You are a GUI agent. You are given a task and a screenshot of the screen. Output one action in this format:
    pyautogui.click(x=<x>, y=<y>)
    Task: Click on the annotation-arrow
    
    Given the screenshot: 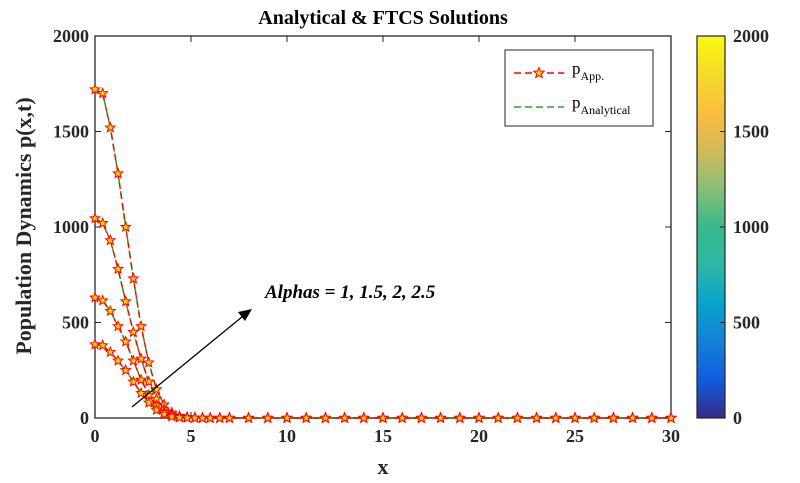 What is the action you would take?
    pyautogui.click(x=191, y=358)
    